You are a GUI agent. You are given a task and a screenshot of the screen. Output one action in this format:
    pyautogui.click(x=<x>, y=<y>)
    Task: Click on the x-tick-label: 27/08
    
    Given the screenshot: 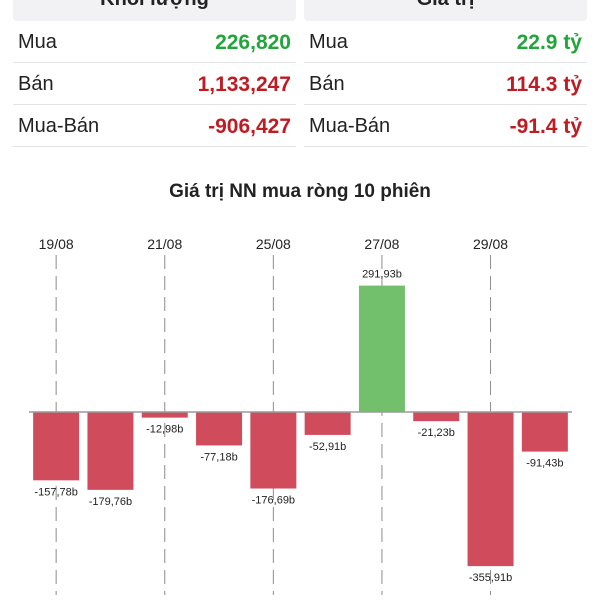 What is the action you would take?
    pyautogui.click(x=381, y=244)
    